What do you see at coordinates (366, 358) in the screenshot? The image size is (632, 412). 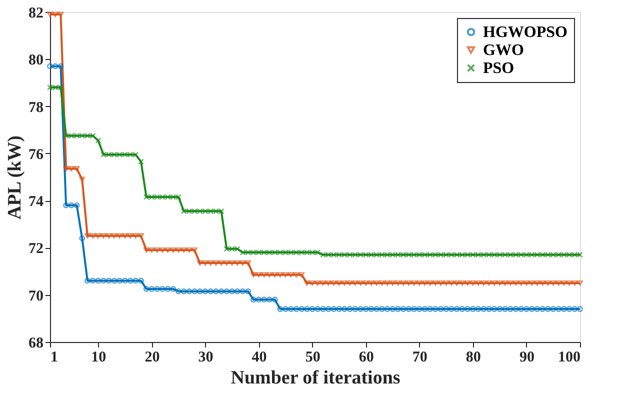 I see `x-tick-label: 60` at bounding box center [366, 358].